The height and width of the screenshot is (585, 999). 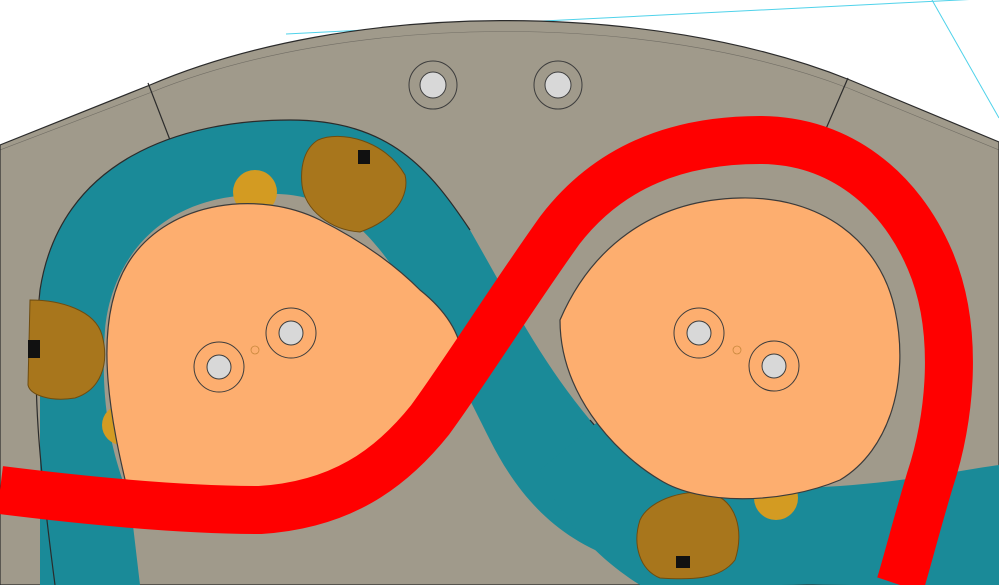 What do you see at coordinates (965, 59) in the screenshot?
I see `construction-line` at bounding box center [965, 59].